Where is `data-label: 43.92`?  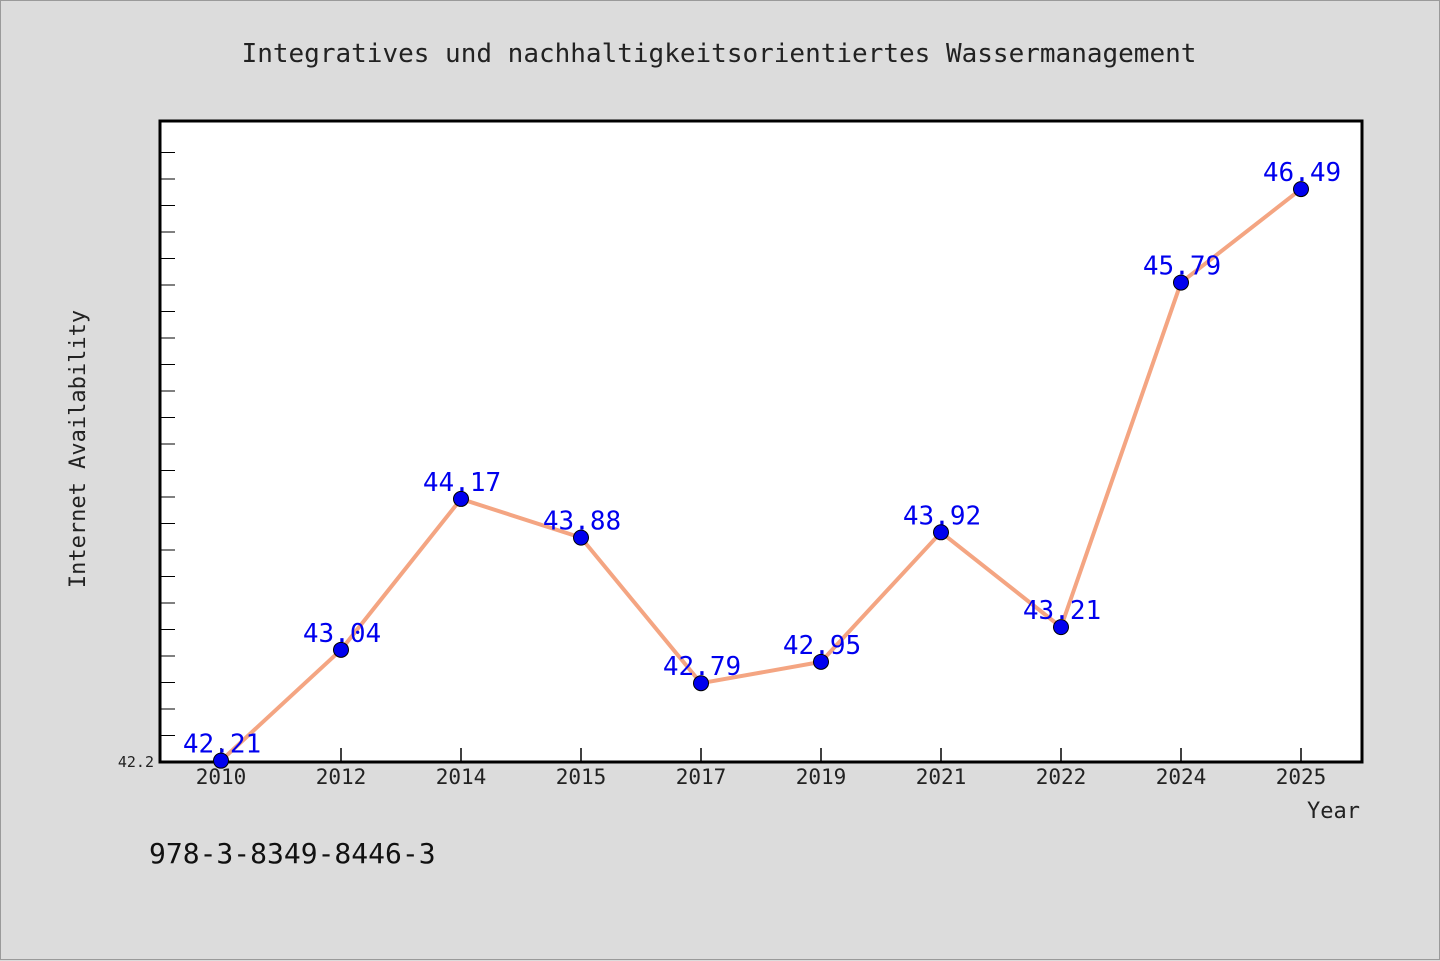 data-label: 43.92 is located at coordinates (942, 516).